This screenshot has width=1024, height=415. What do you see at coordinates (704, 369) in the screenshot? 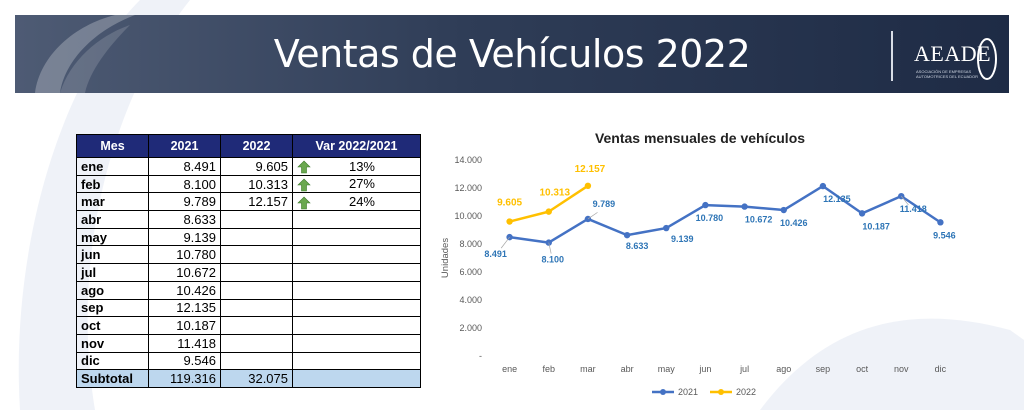
I see `x-tick-label: jun` at bounding box center [704, 369].